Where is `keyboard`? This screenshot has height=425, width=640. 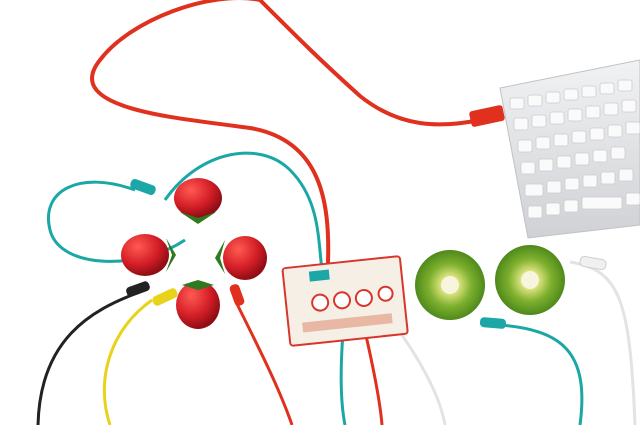
keyboard is located at coordinates (569, 149).